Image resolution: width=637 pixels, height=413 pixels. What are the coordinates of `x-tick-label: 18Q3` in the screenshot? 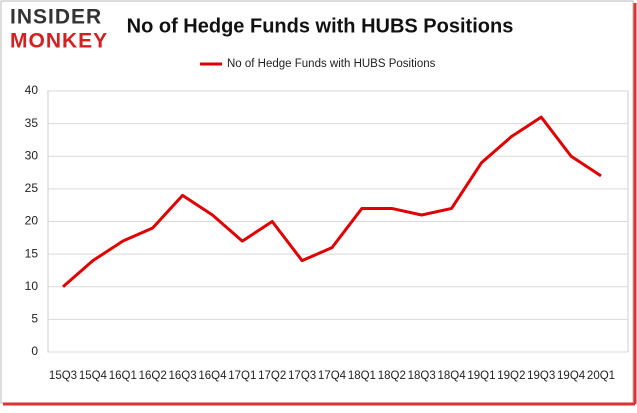 It's located at (422, 376).